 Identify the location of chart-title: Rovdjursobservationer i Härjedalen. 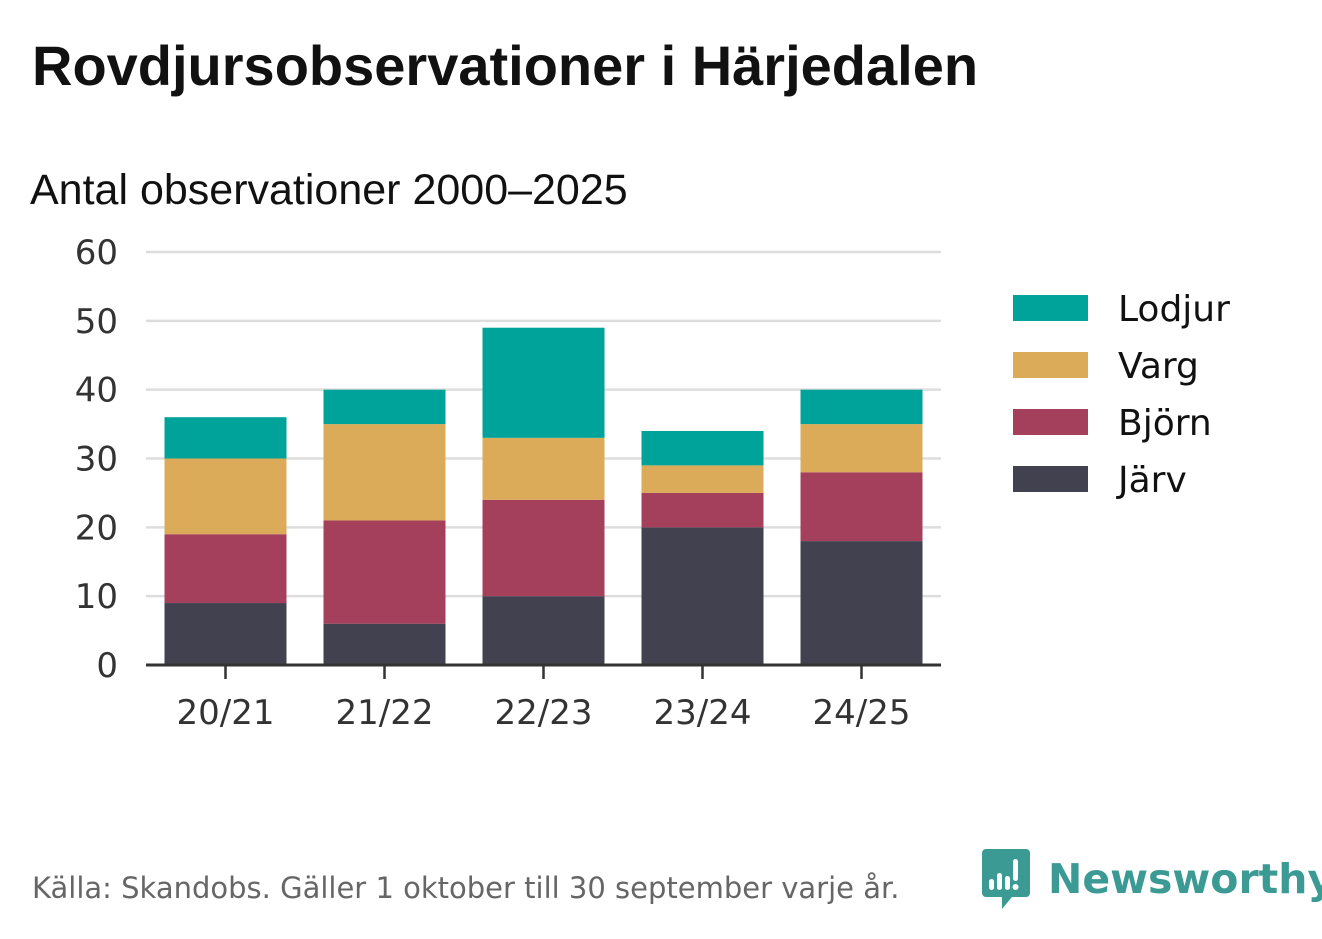
(505, 65).